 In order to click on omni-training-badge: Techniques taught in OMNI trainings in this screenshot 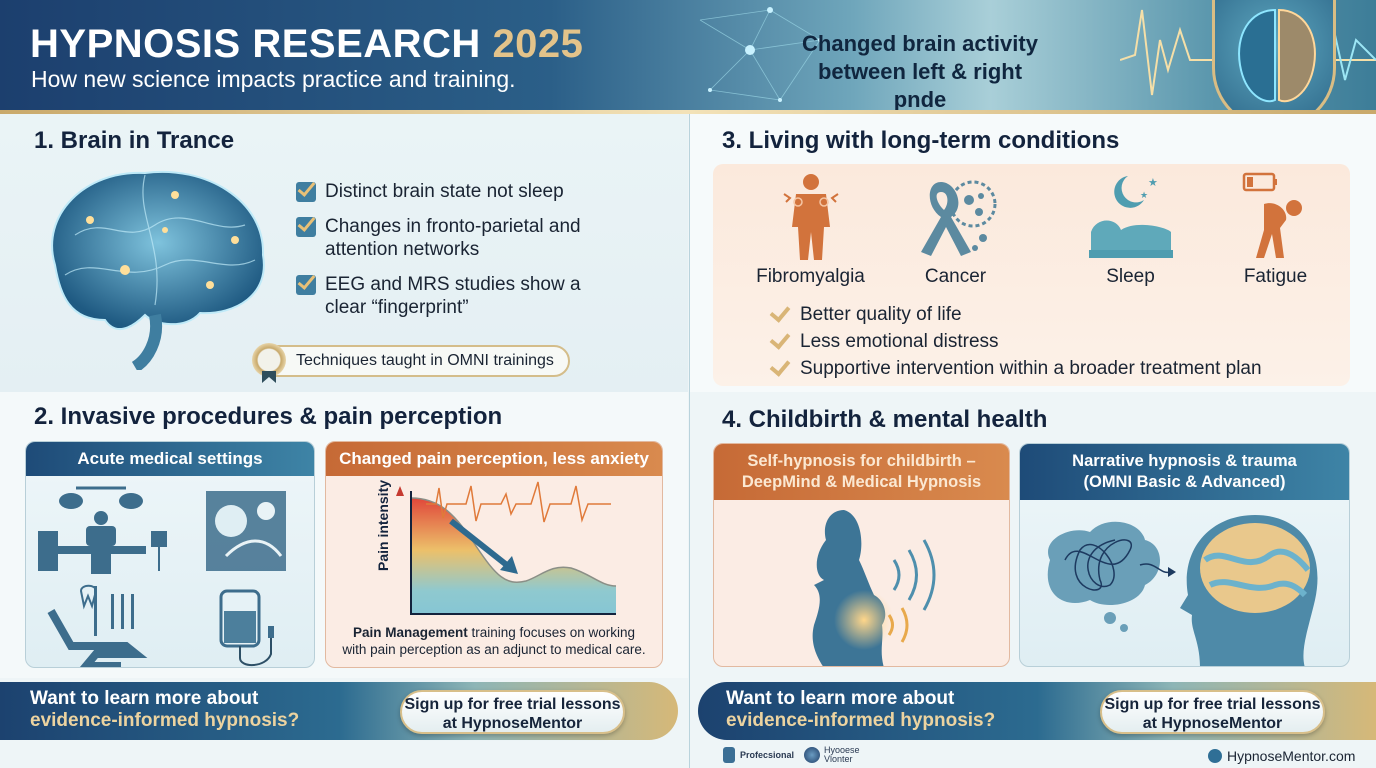, I will do `click(411, 363)`.